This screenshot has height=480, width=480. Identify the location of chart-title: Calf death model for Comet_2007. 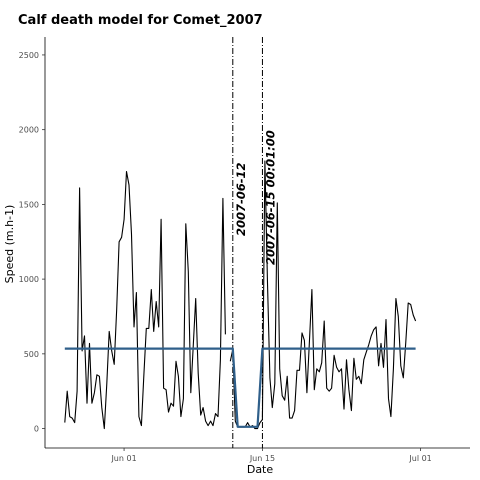
(140, 20).